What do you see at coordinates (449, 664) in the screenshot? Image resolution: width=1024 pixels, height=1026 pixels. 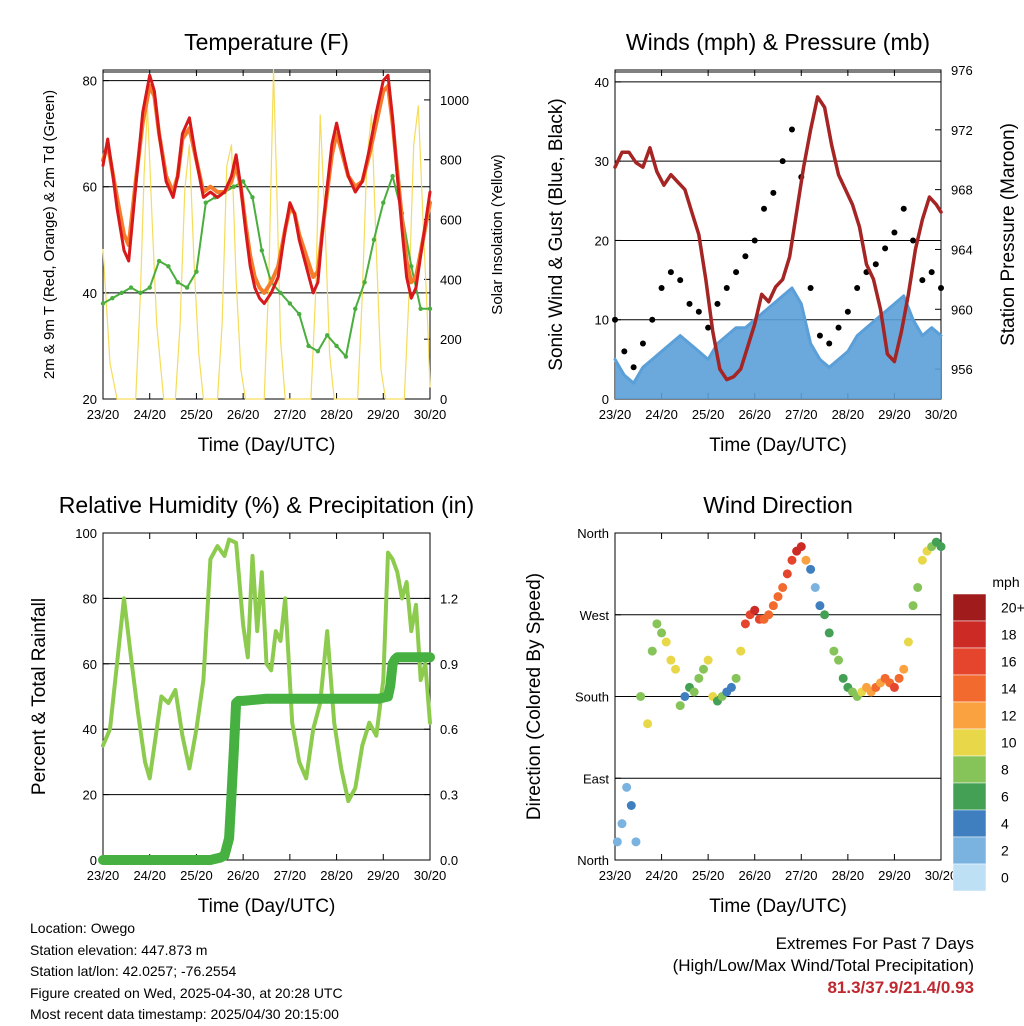 I see `humidity-y2-tick-label: 0.9` at bounding box center [449, 664].